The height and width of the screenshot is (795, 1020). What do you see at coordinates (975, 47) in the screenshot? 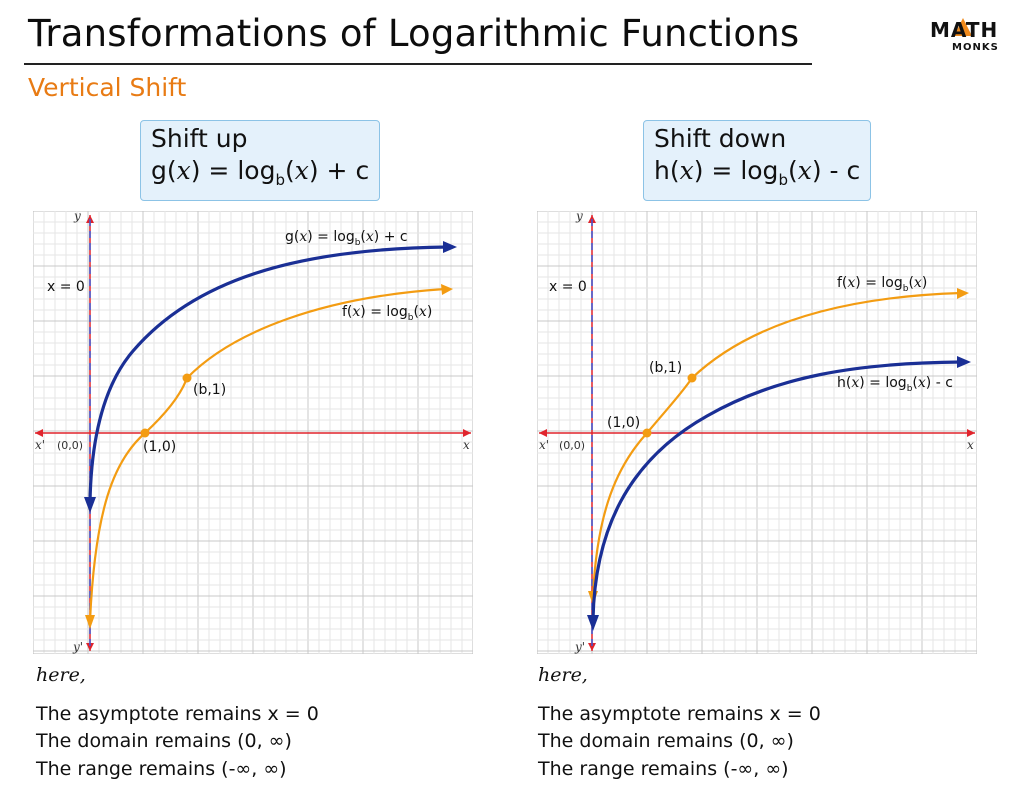
I see `logo-text-bottom: MONKS` at bounding box center [975, 47].